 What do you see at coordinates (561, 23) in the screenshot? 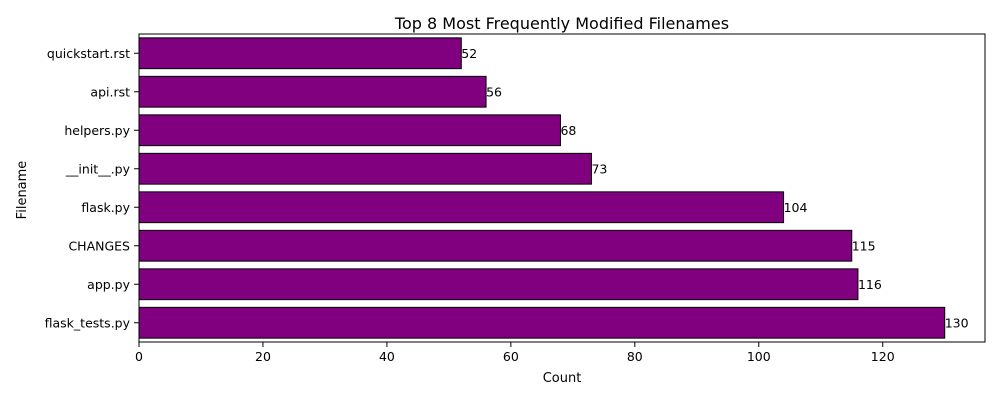
I see `chart-title: Top 8 Most Frequently Modified Filenames` at bounding box center [561, 23].